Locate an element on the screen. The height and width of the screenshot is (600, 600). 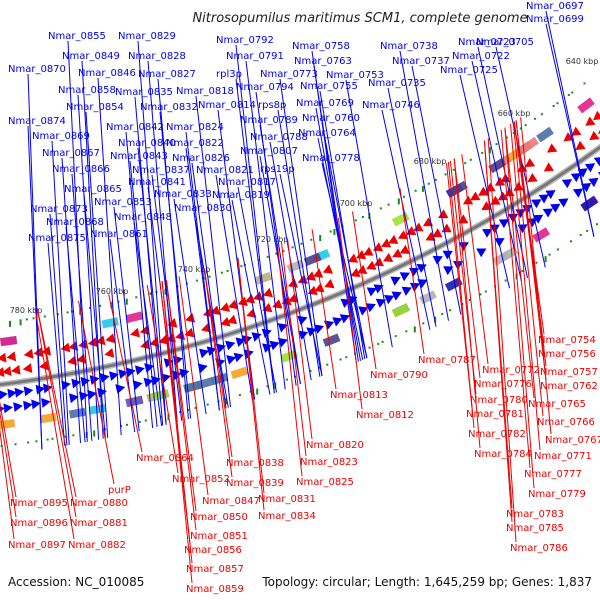
reverse-gene-label: Nmar_0847 is located at coordinates (231, 501).